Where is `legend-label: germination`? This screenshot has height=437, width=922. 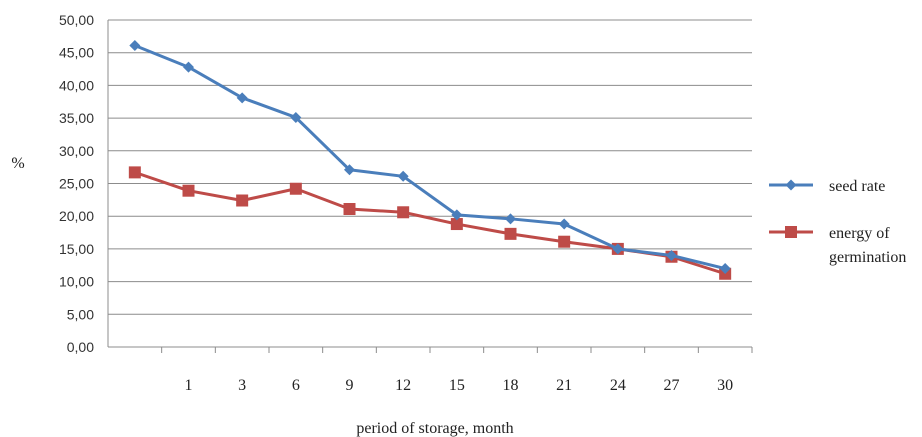 legend-label: germination is located at coordinates (867, 257).